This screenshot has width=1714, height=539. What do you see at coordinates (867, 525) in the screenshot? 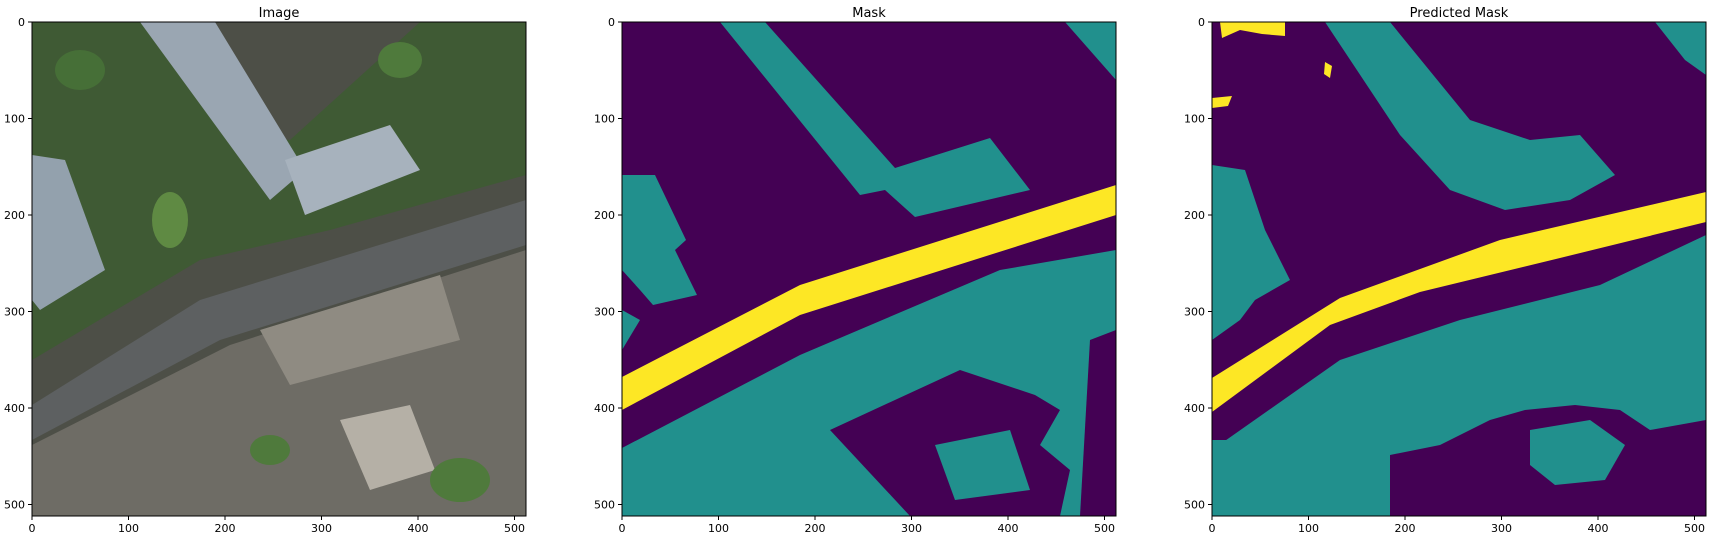
I see `x-axis-mask: 0 100 200 300 400 500` at bounding box center [867, 525].